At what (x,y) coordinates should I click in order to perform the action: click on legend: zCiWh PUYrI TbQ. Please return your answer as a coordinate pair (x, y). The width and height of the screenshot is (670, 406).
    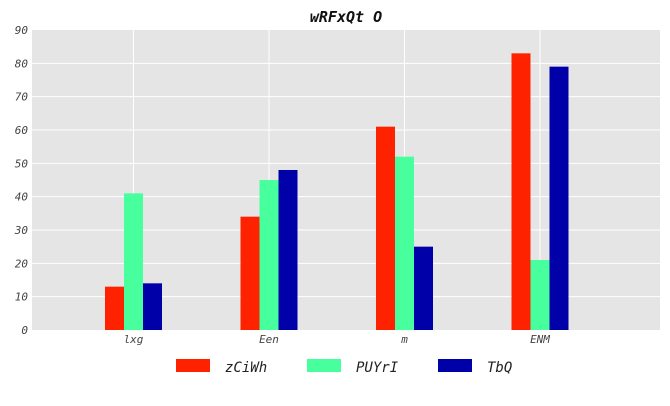
    Looking at the image, I should click on (344, 367).